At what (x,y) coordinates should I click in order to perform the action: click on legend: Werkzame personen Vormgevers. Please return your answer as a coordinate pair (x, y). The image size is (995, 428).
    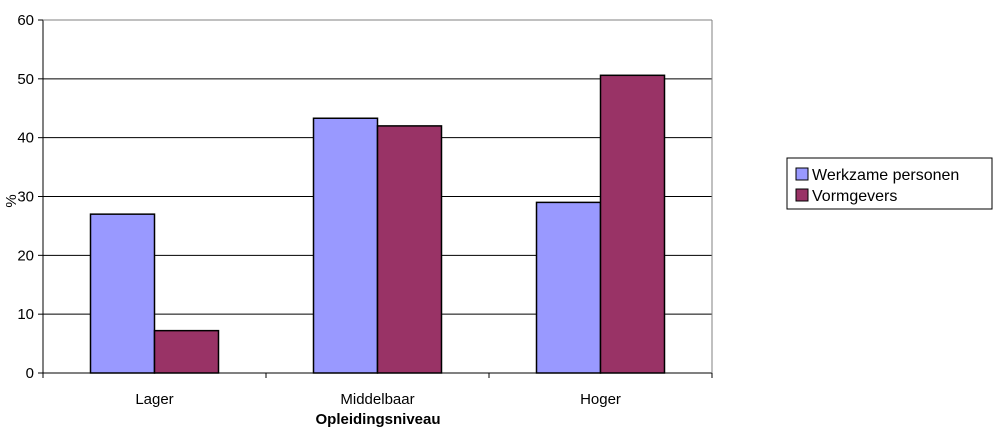
    Looking at the image, I should click on (889, 183).